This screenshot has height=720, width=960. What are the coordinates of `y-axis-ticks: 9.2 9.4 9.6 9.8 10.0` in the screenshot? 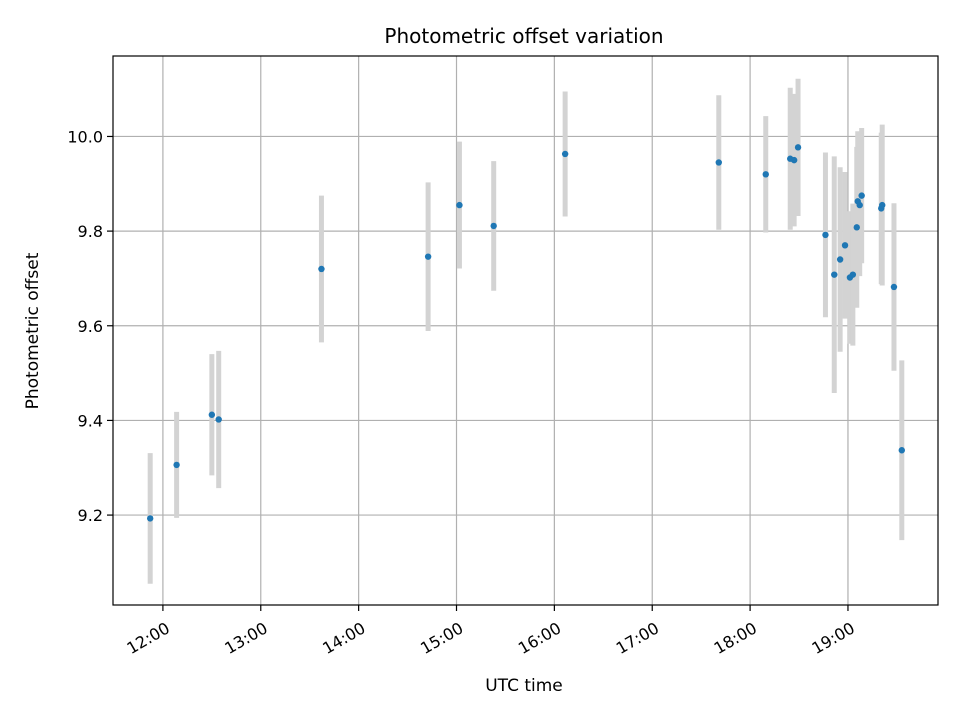 It's located at (90, 326).